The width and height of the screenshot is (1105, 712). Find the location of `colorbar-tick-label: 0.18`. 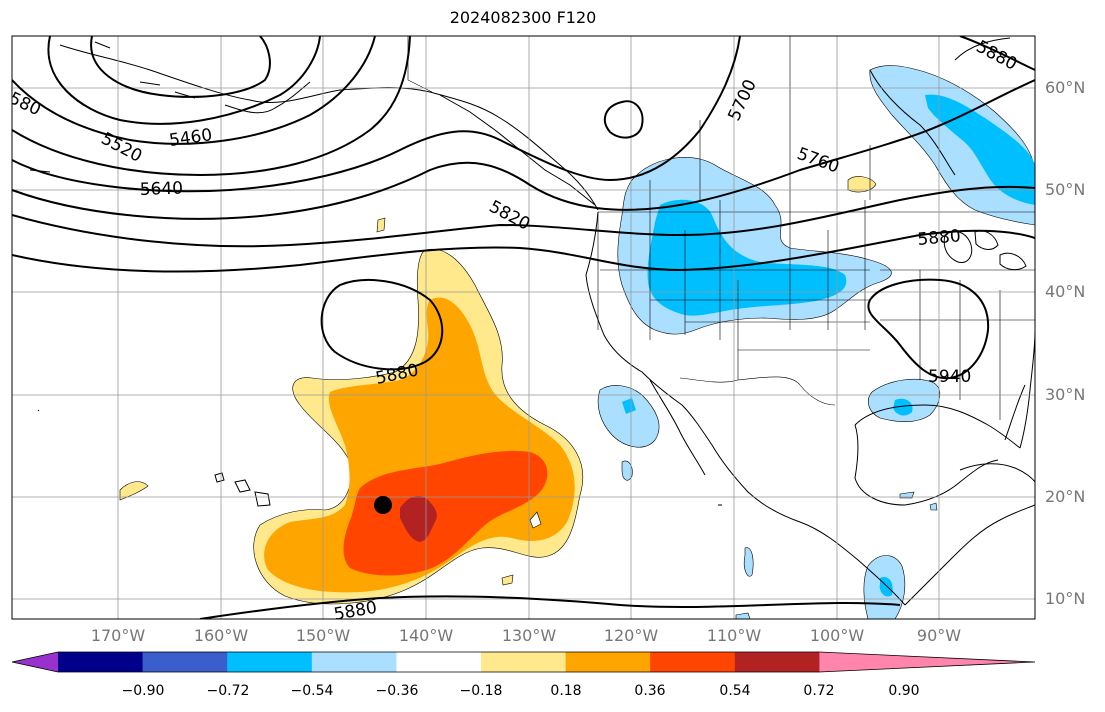

colorbar-tick-label: 0.18 is located at coordinates (566, 691).